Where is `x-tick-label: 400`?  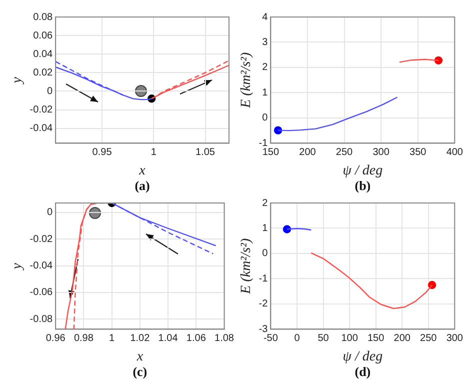 x-tick-label: 400 is located at coordinates (455, 152).